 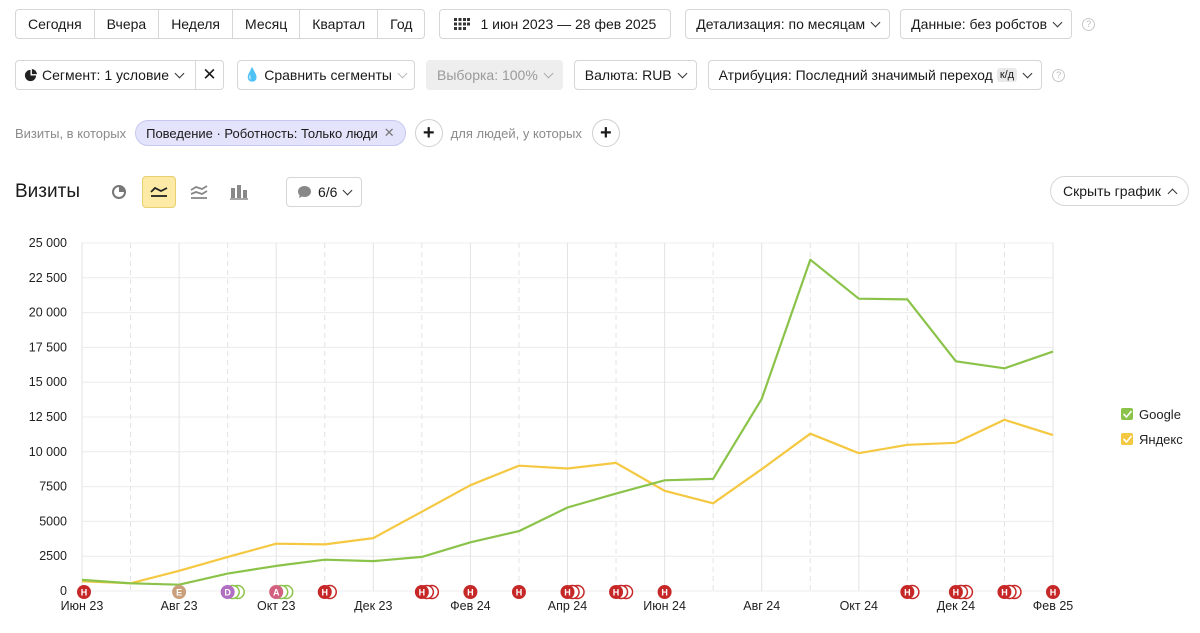 I want to click on y-tick-label: 0, so click(x=63, y=591).